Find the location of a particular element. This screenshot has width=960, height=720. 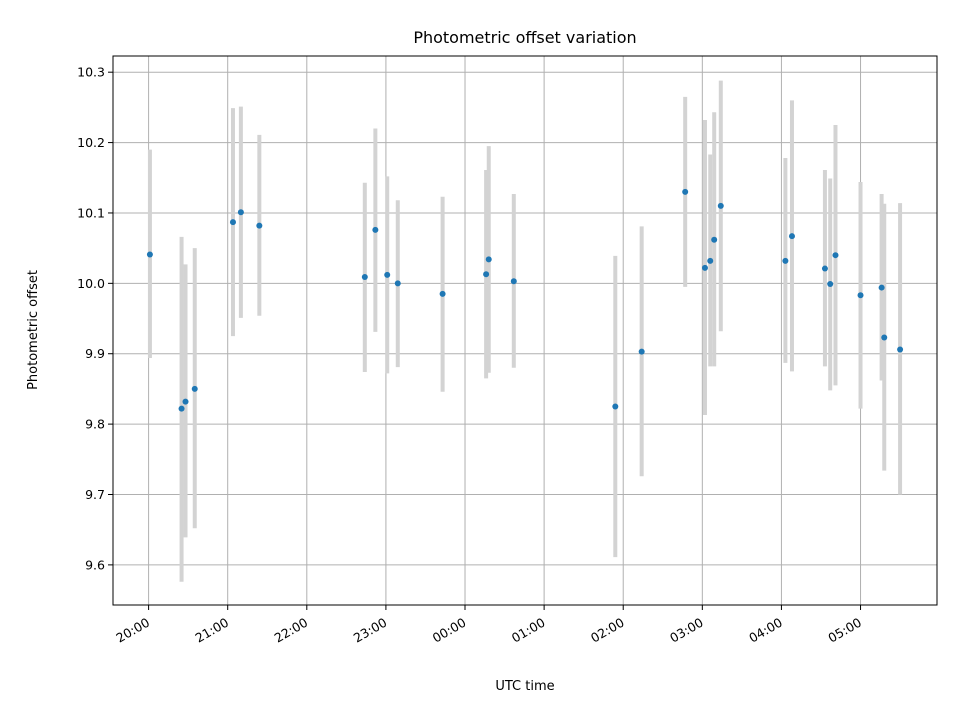

x-tick-label: 03:00 is located at coordinates (686, 630).